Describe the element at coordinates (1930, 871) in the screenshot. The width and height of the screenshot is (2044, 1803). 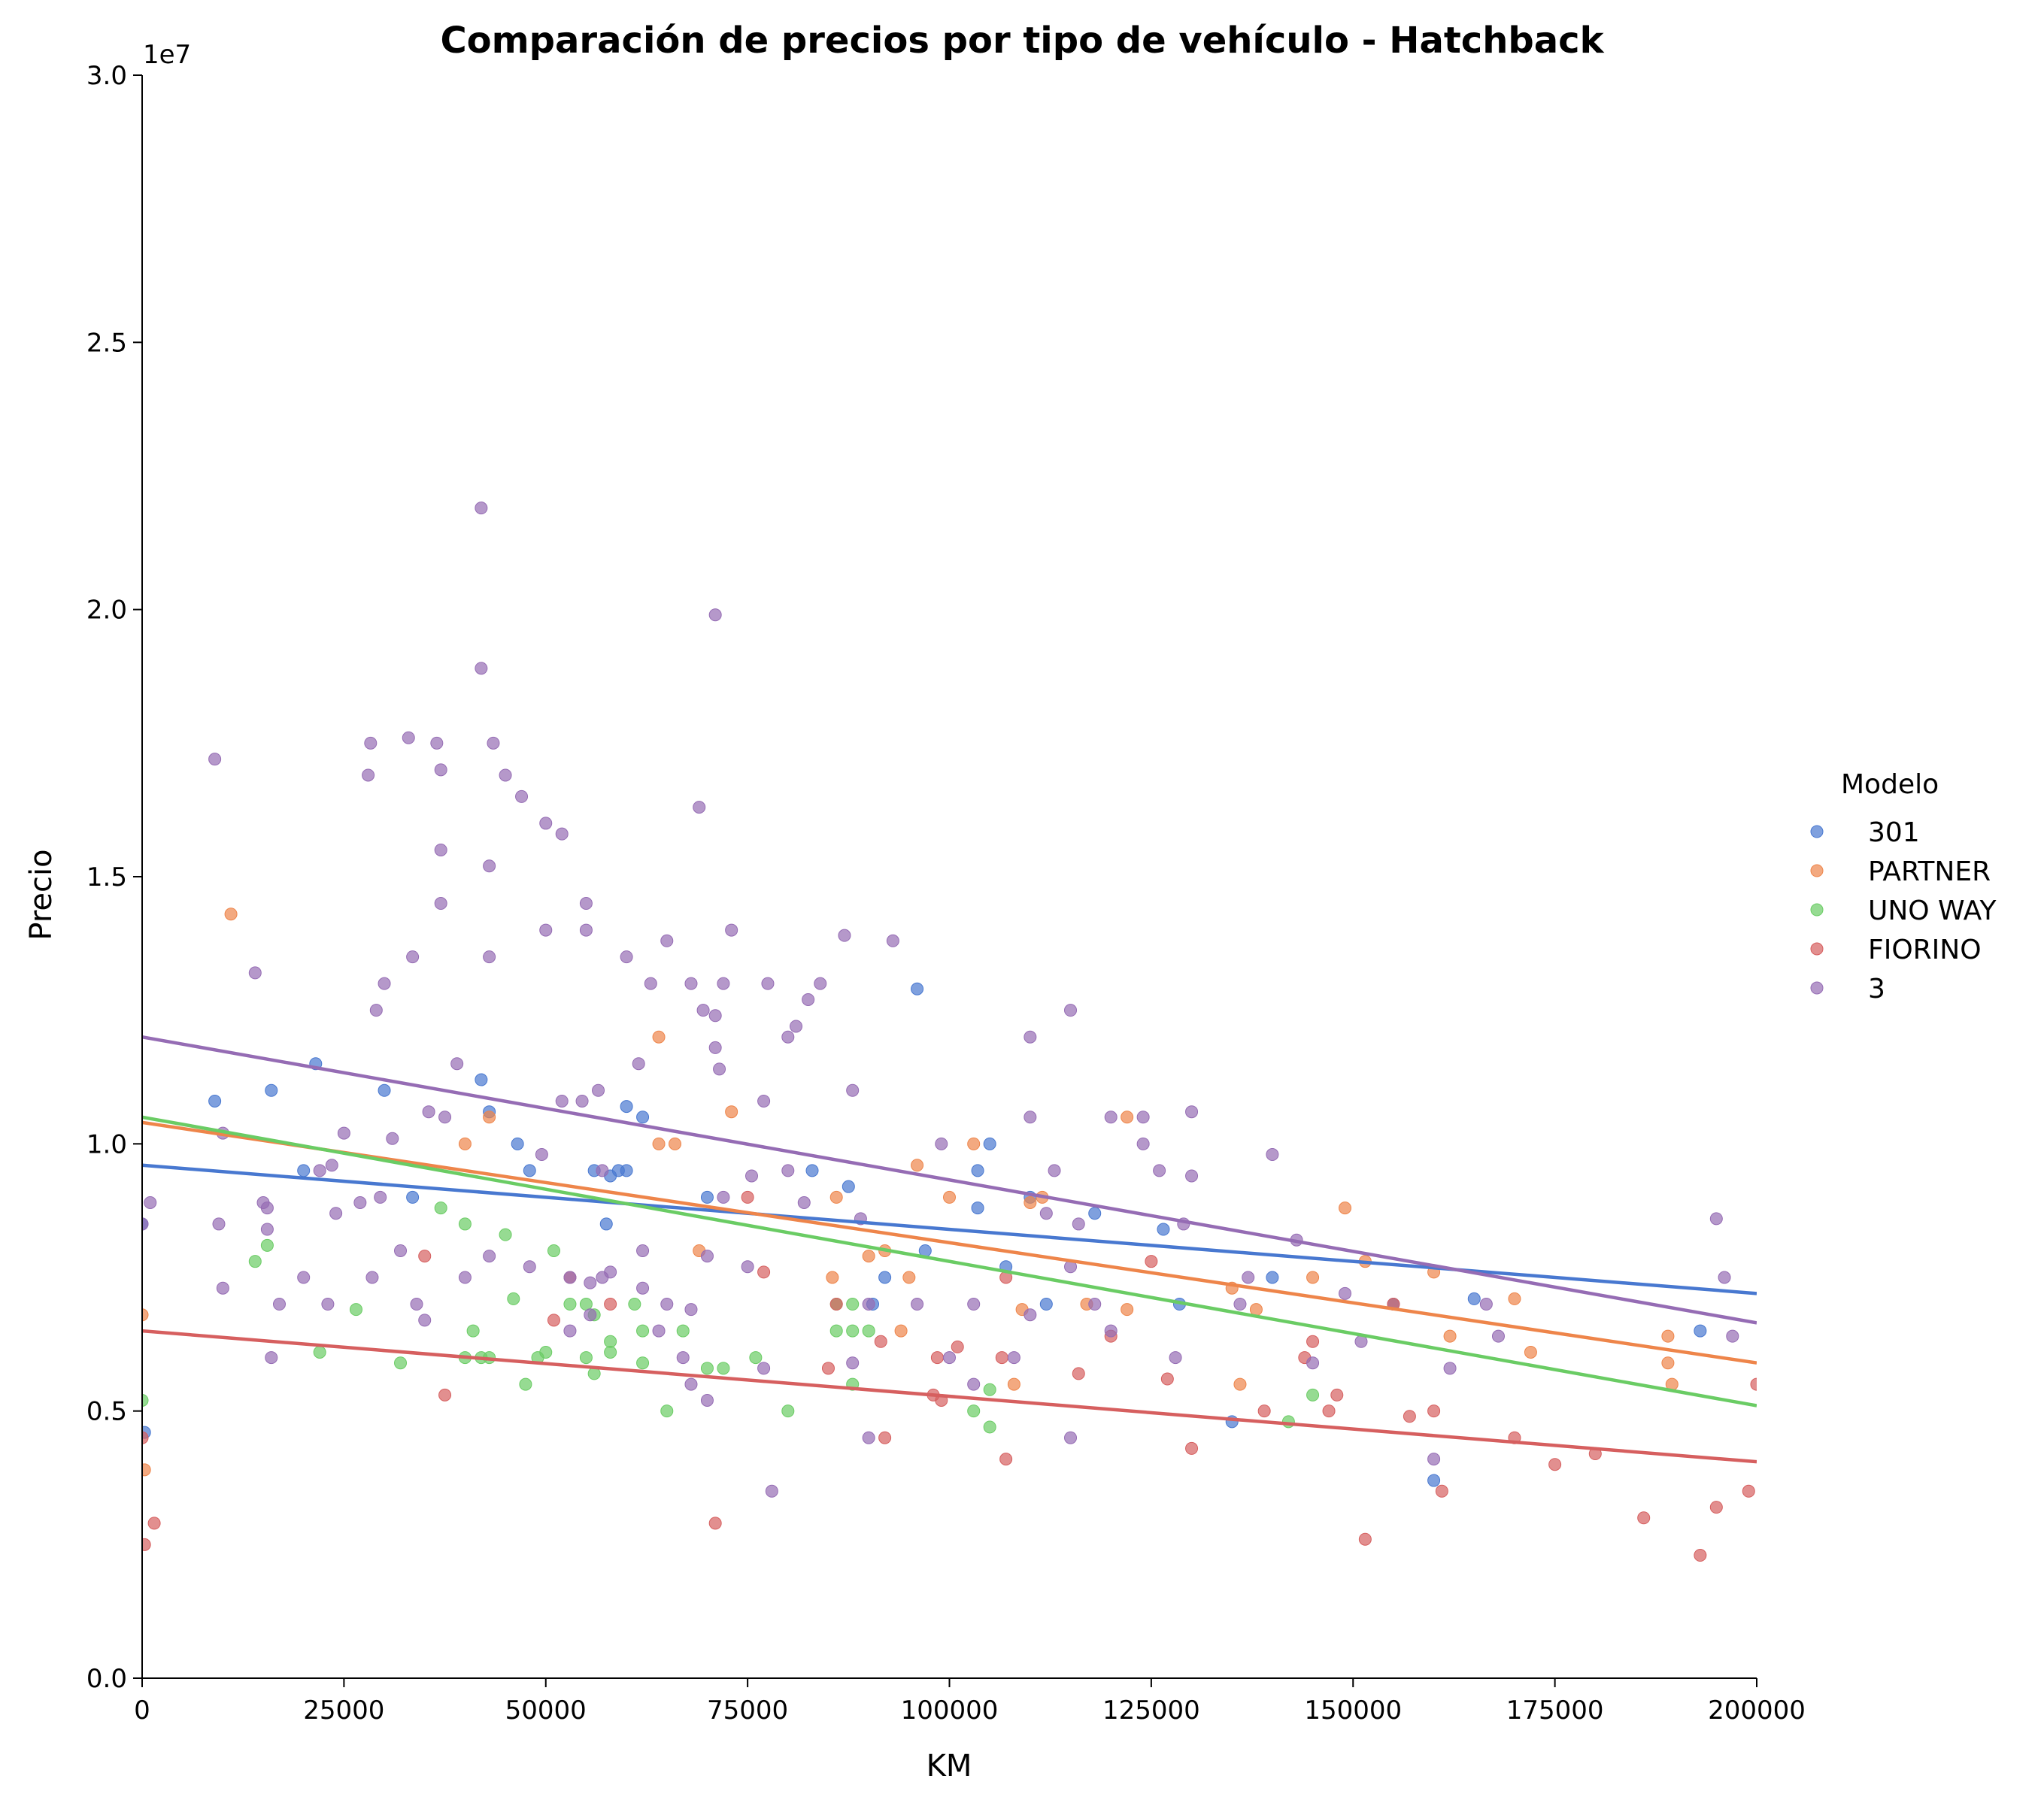
I see `legend-label-partner: PARTNER` at that location.